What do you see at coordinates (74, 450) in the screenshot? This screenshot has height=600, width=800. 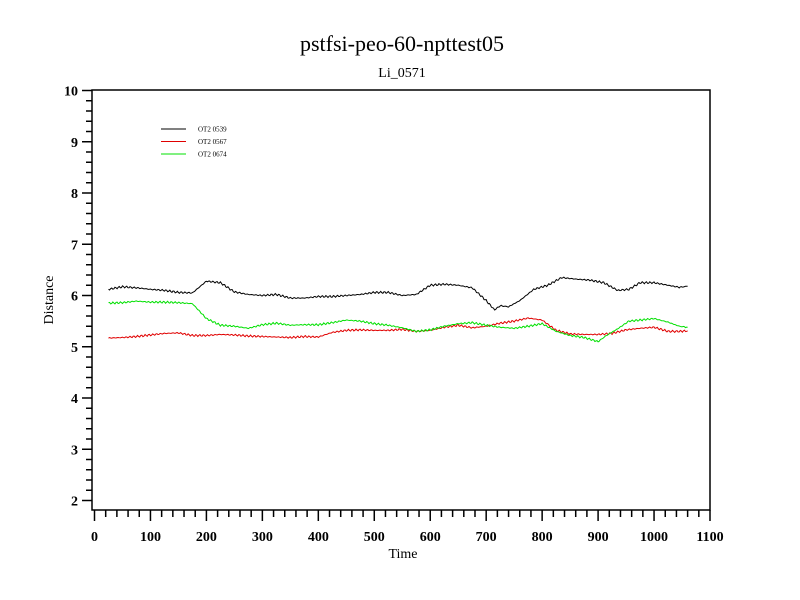 I see `y-tick-label: 3` at bounding box center [74, 450].